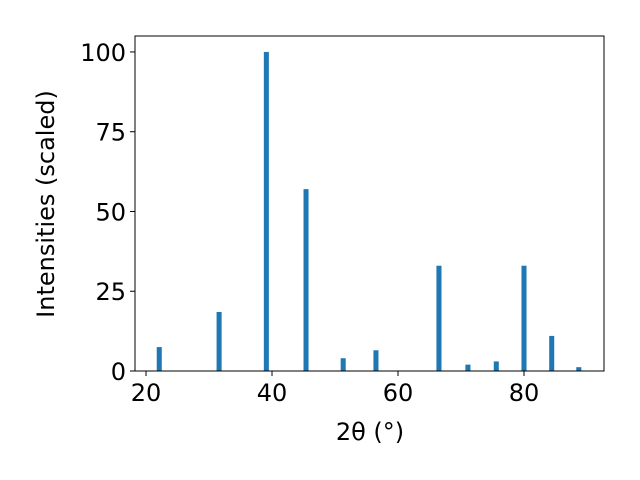 The image size is (640, 480). Describe the element at coordinates (146, 393) in the screenshot. I see `x-tick-label: 20` at that location.